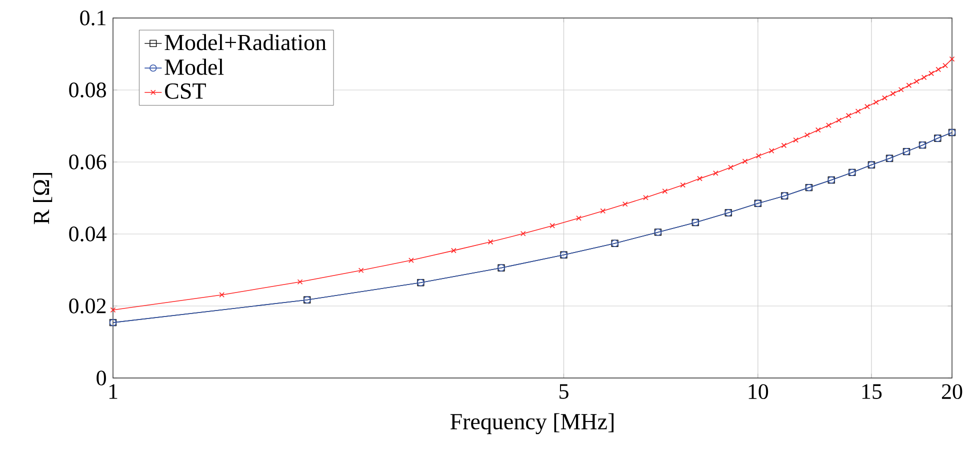 The height and width of the screenshot is (453, 972). I want to click on legend-label: Model, so click(194, 66).